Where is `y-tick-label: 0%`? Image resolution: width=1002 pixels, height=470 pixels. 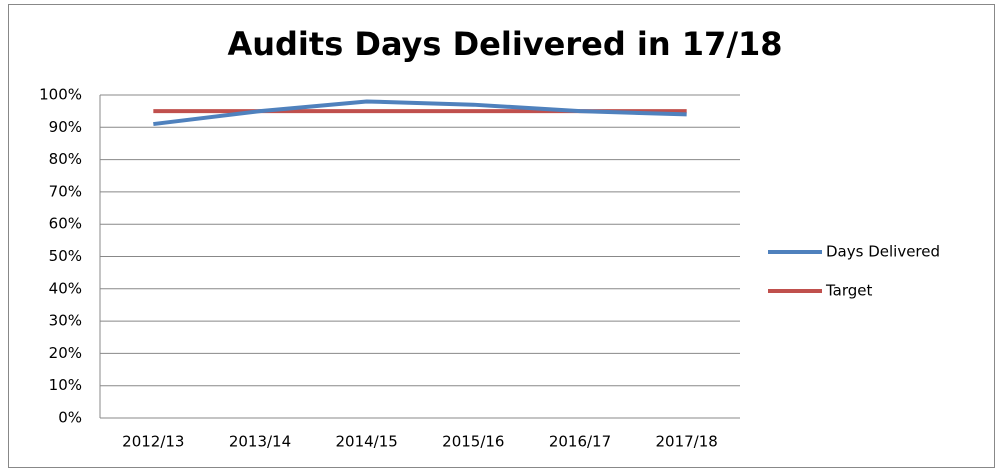
y-tick-label: 0% is located at coordinates (70, 418).